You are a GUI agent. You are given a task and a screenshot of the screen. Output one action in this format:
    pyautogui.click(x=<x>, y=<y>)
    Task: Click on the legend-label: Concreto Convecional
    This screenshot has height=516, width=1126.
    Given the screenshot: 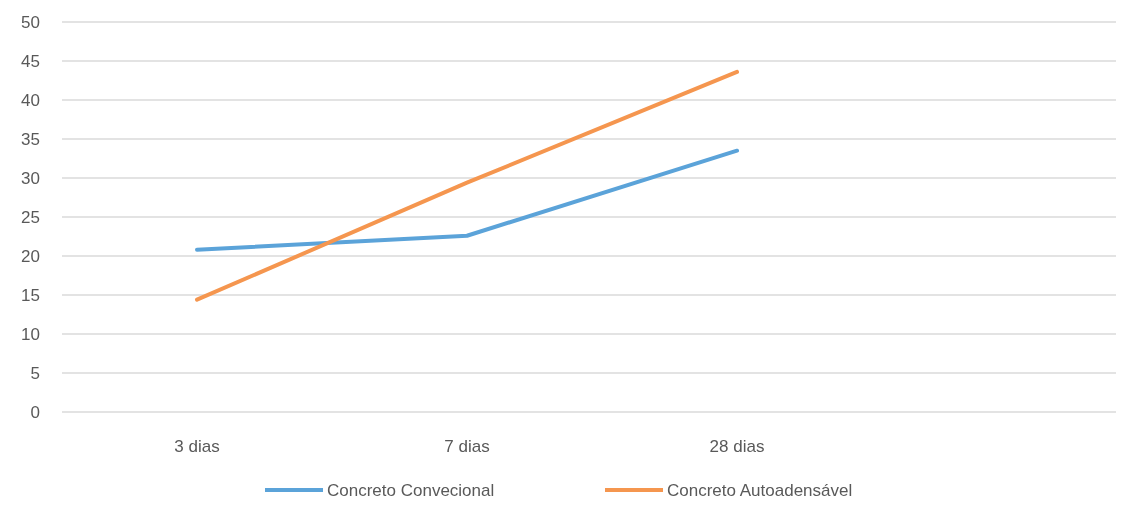 What is the action you would take?
    pyautogui.click(x=411, y=490)
    